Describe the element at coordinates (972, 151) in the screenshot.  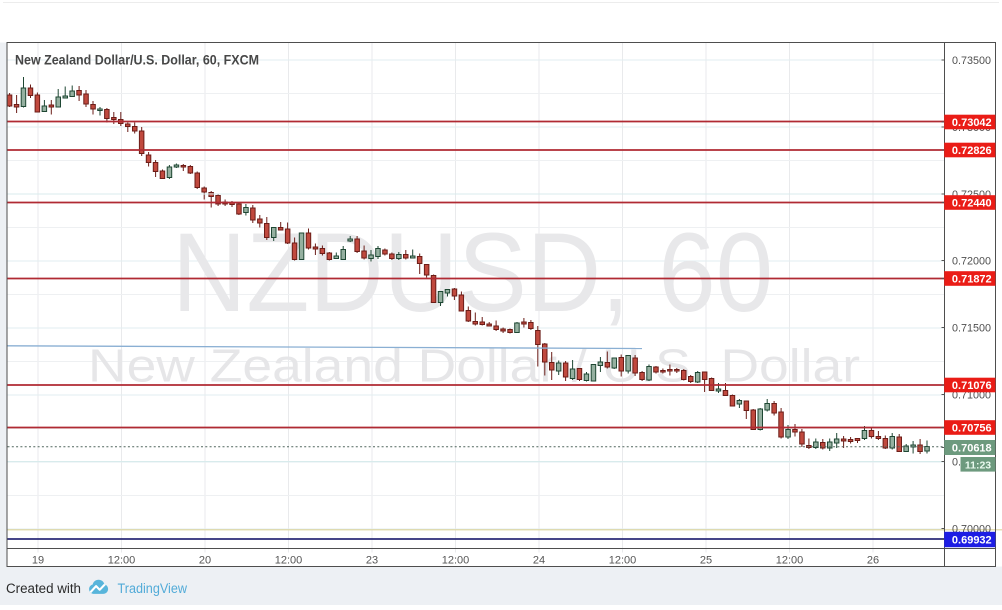
I see `svg-text: 0.72826` at that location.